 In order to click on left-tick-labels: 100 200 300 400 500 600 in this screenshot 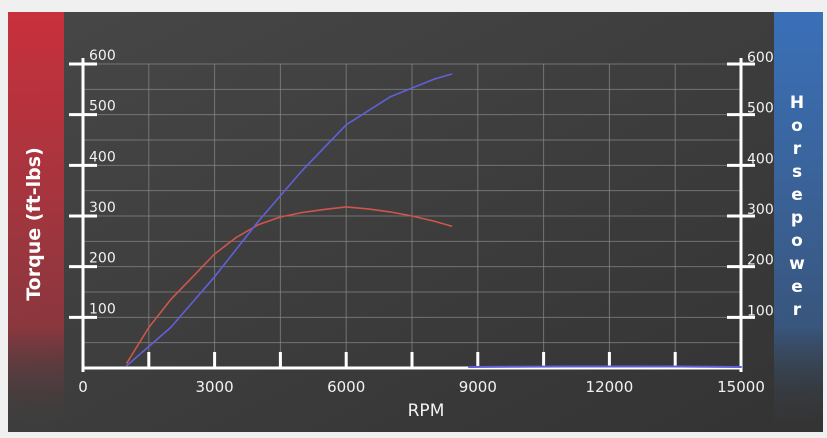, I will do `click(102, 182)`.